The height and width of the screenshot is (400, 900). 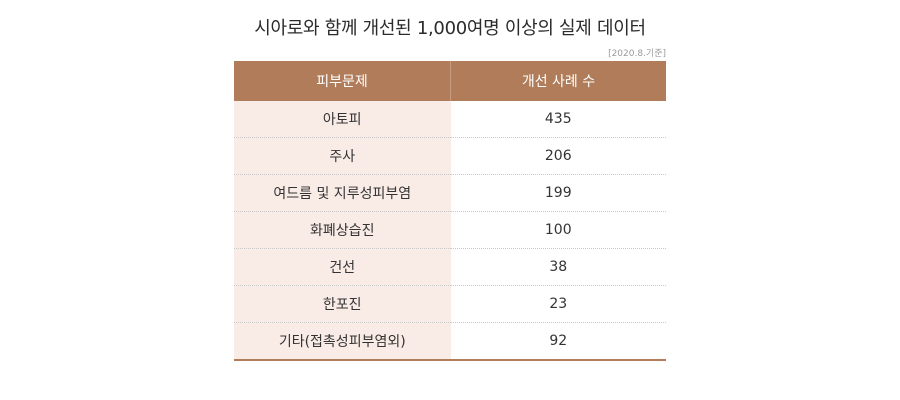 What do you see at coordinates (558, 267) in the screenshot?
I see `case-count-cell: 38` at bounding box center [558, 267].